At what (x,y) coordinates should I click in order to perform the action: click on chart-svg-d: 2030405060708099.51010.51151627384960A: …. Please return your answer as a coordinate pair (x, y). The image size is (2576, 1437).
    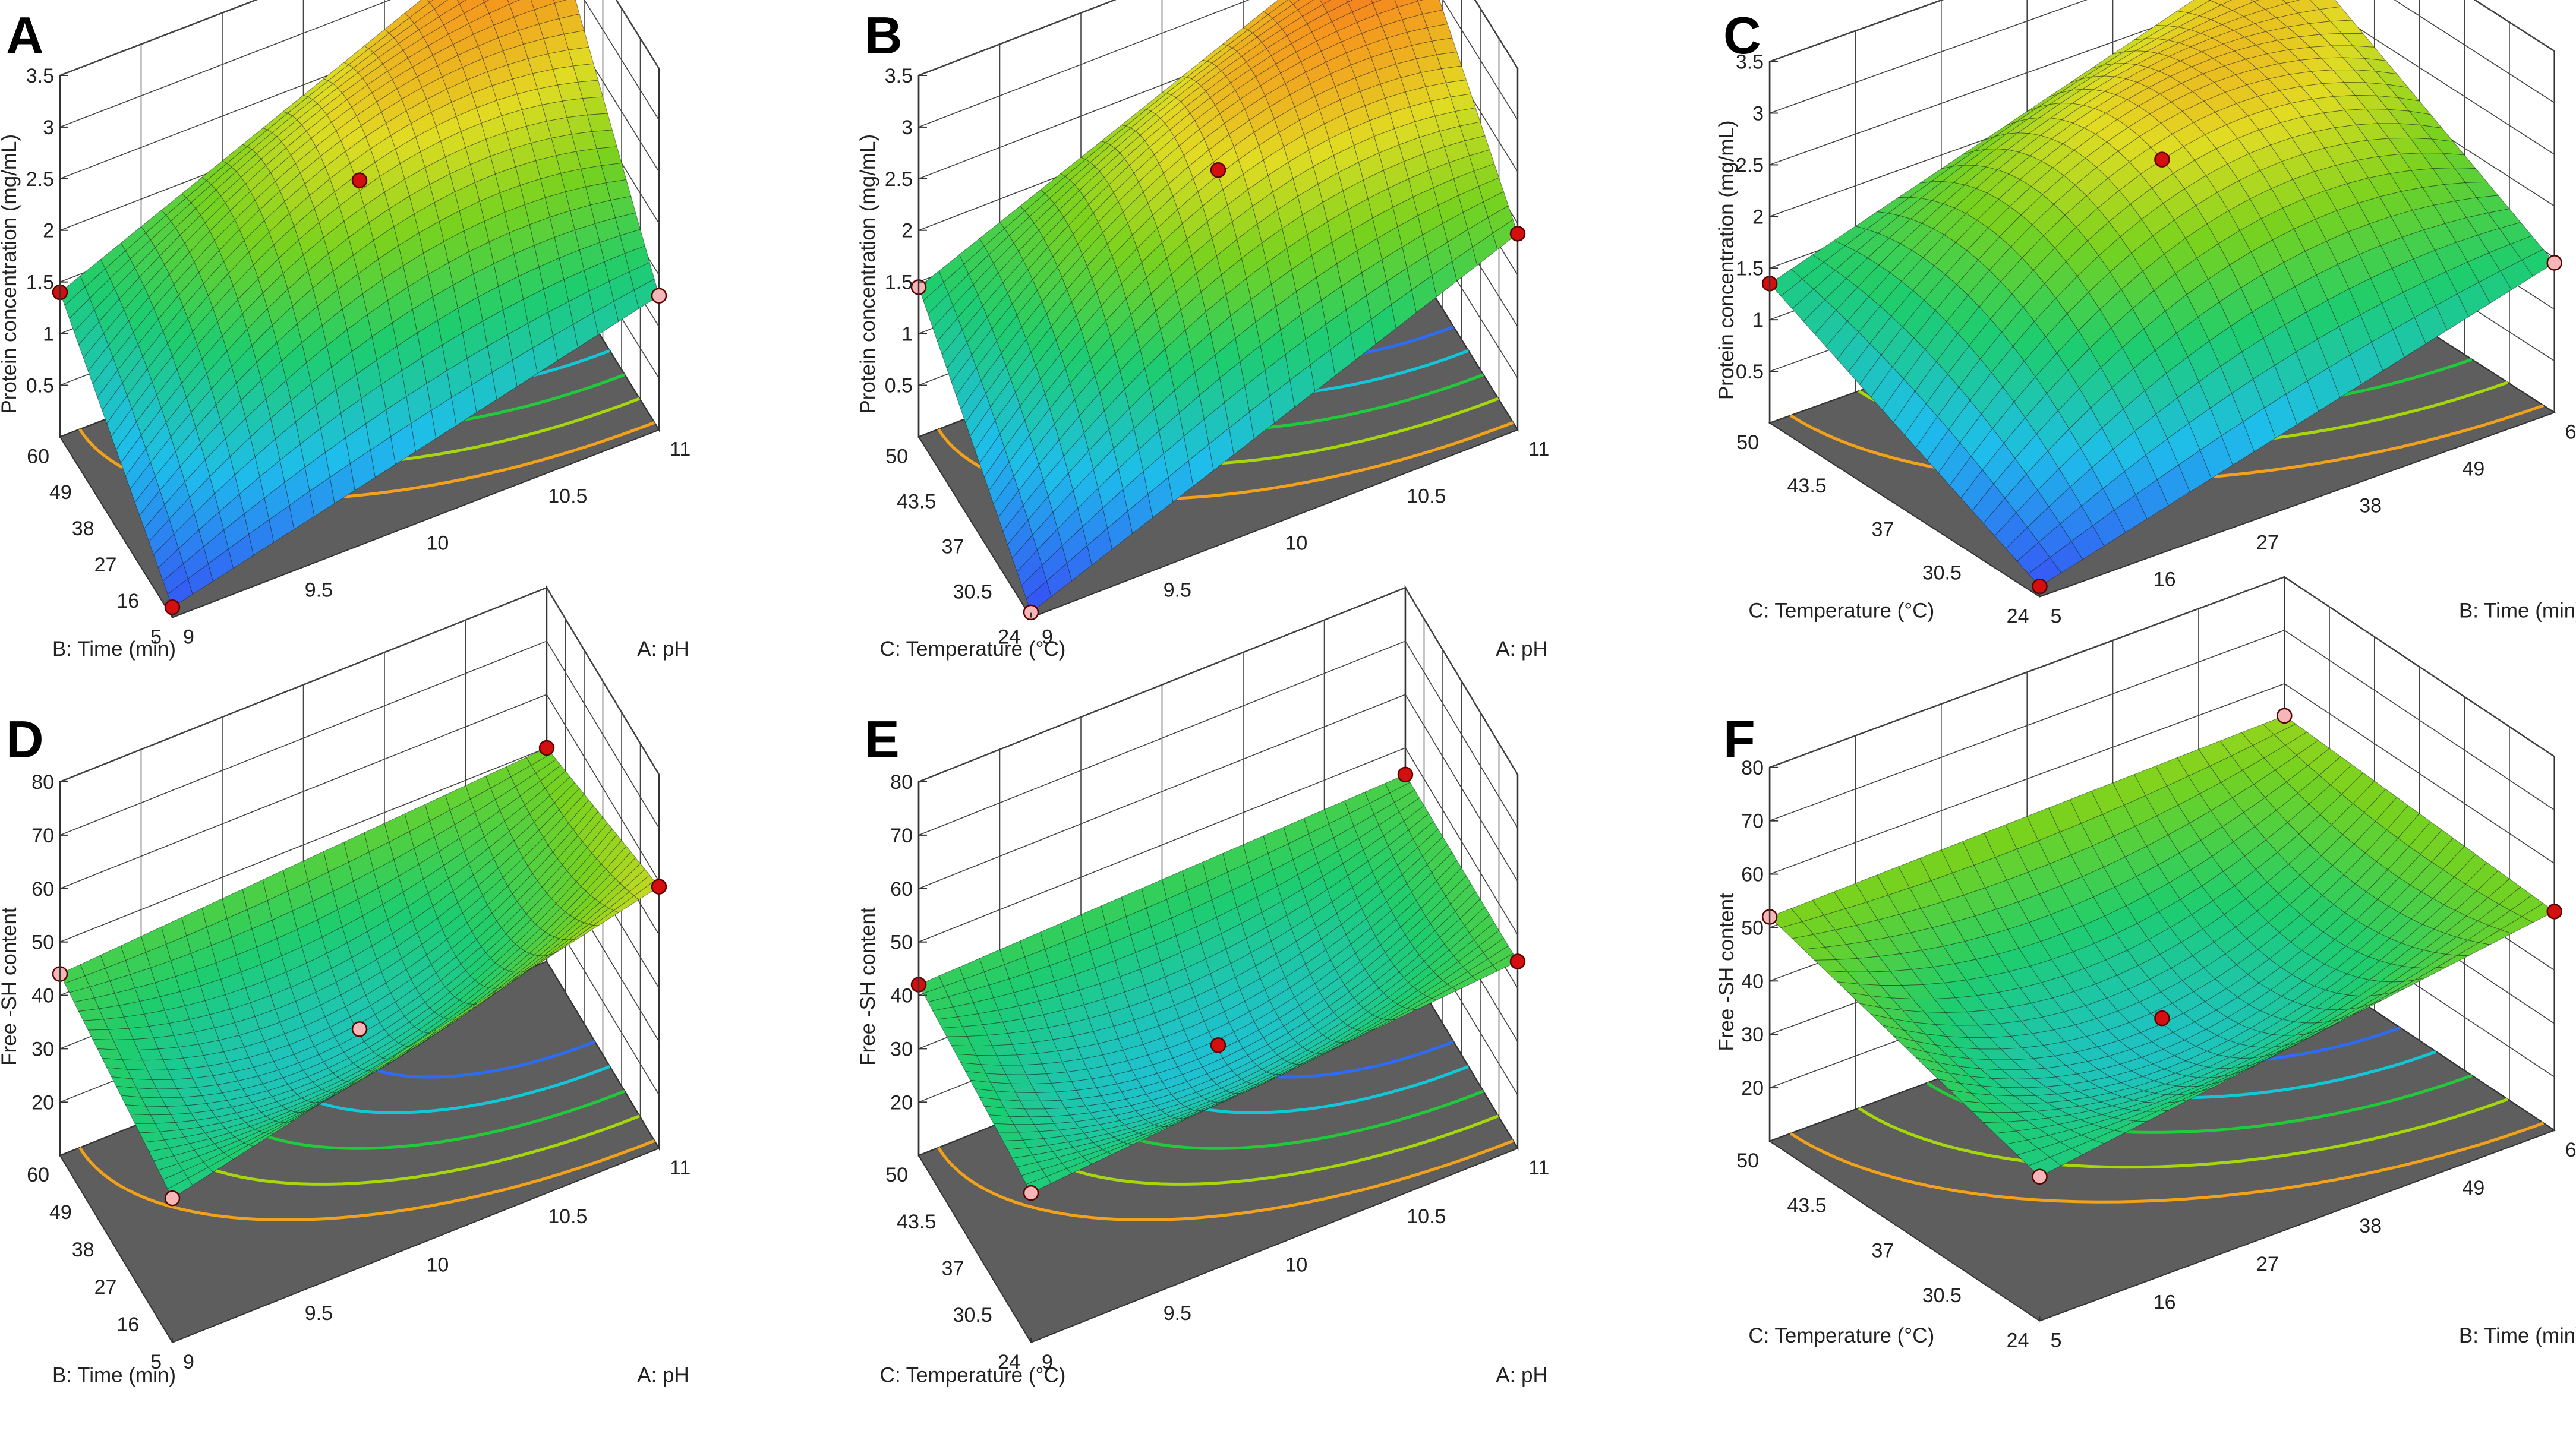
    Looking at the image, I should click on (345, 986).